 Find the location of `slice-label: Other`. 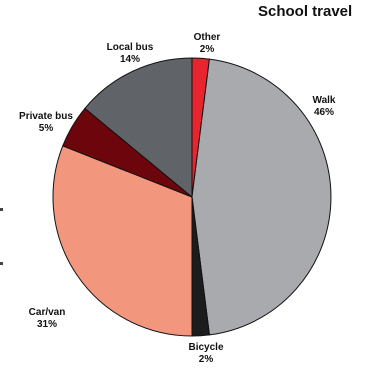

slice-label: Other is located at coordinates (207, 37).